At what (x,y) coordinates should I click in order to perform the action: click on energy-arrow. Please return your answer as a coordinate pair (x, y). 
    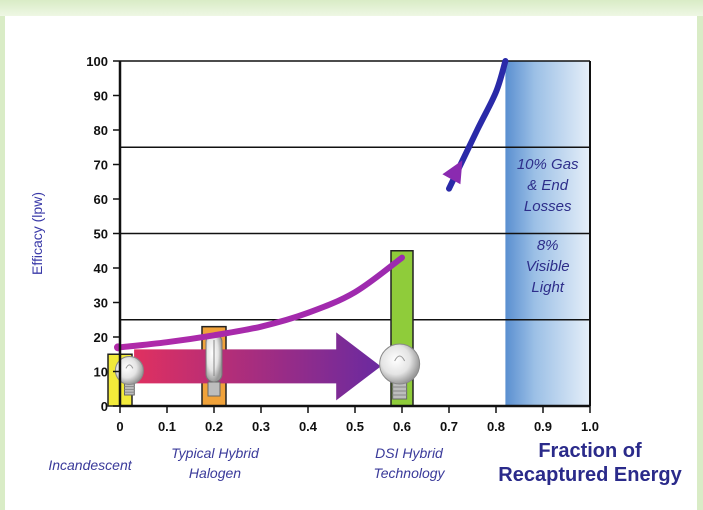
    Looking at the image, I should click on (257, 366).